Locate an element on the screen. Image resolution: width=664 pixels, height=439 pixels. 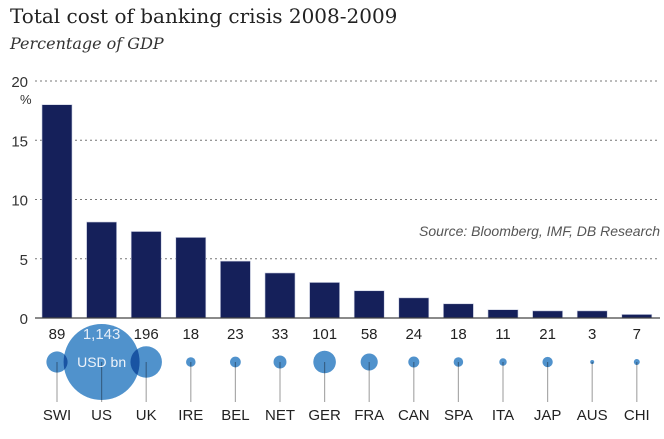
bubble-fra is located at coordinates (369, 362).